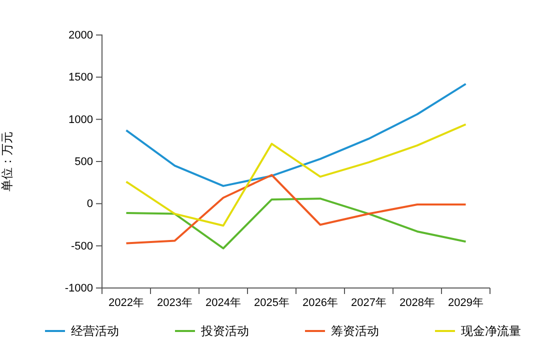 This screenshot has width=560, height=348. What do you see at coordinates (80, 36) in the screenshot?
I see `y-tick-label: 2000` at bounding box center [80, 36].